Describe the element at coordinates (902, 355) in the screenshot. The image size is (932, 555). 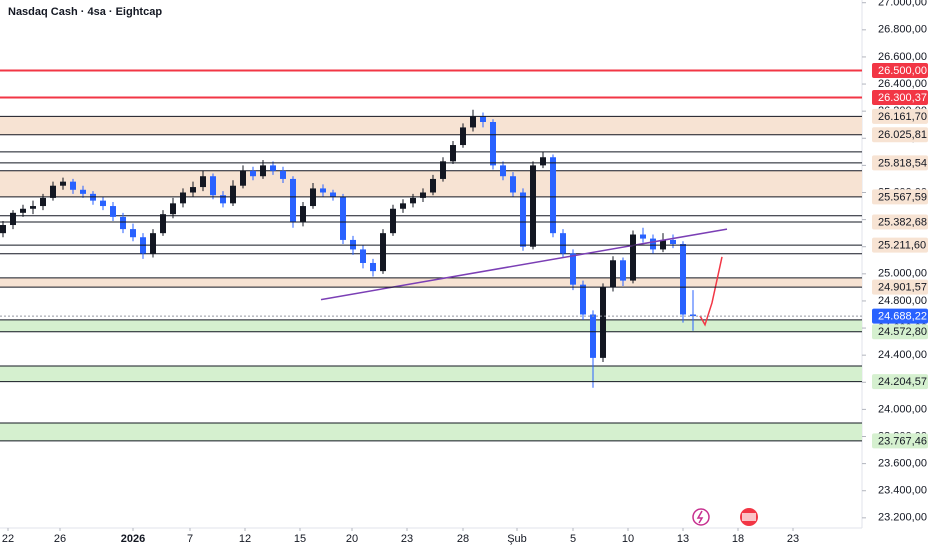
I see `y-tick-label: 24.400,00` at that location.